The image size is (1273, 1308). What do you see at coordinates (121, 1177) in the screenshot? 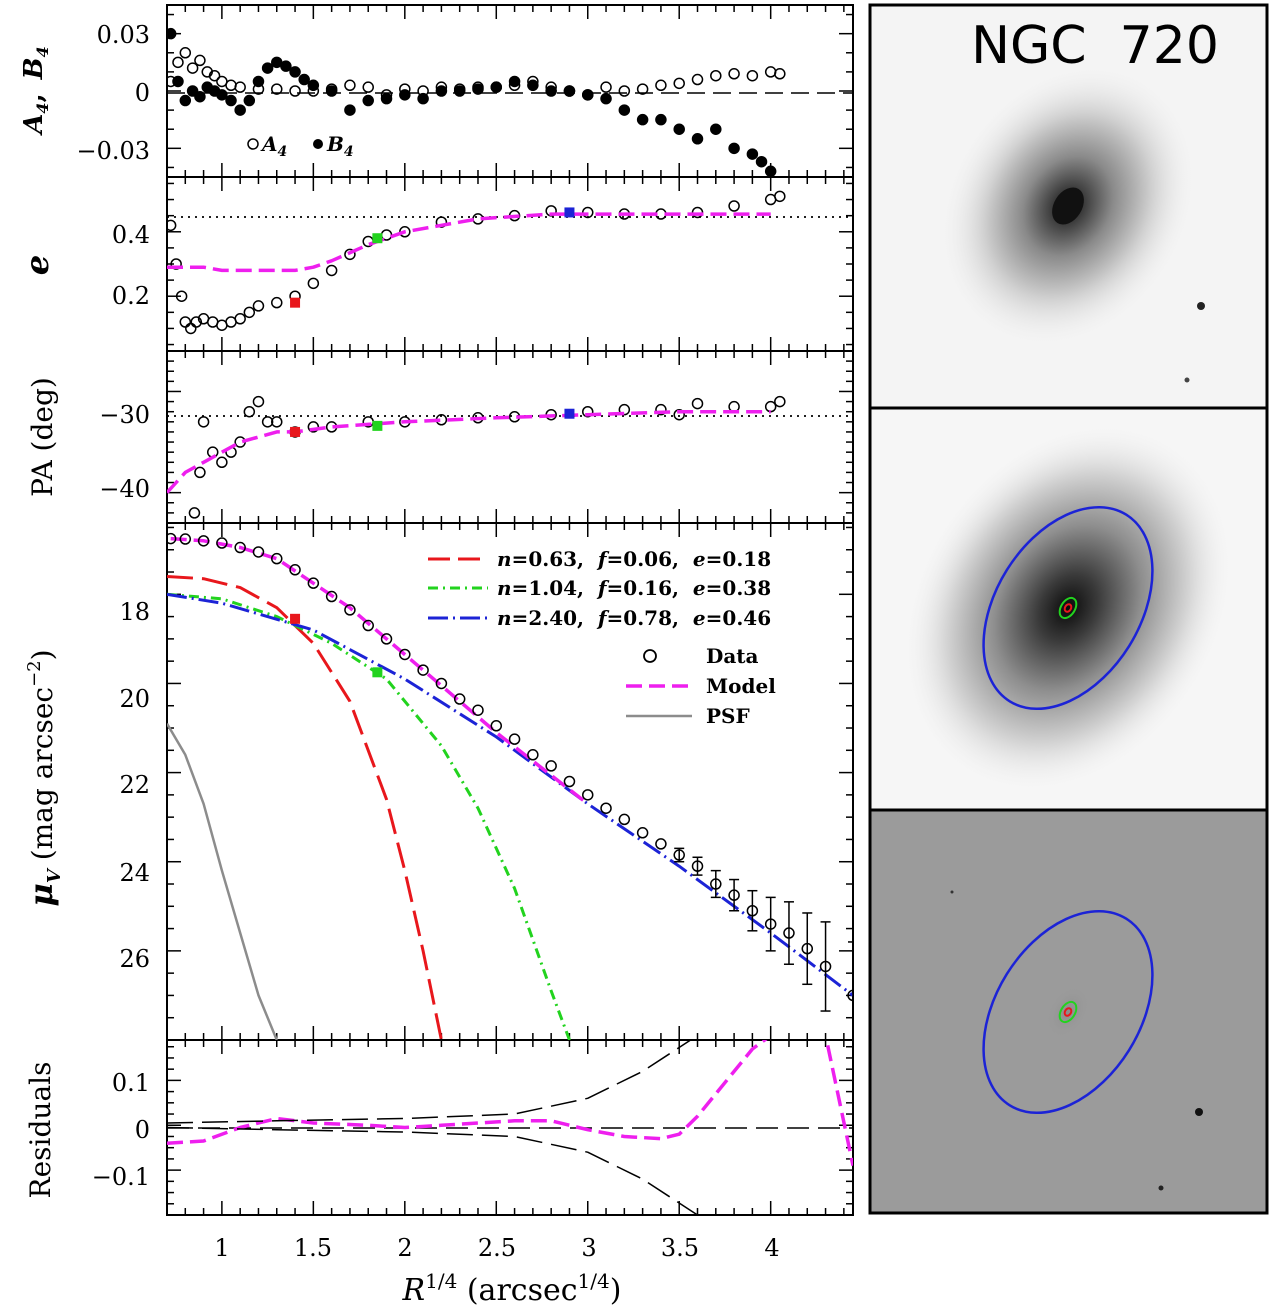
I see `y-tick-label: −0.1` at bounding box center [121, 1177].